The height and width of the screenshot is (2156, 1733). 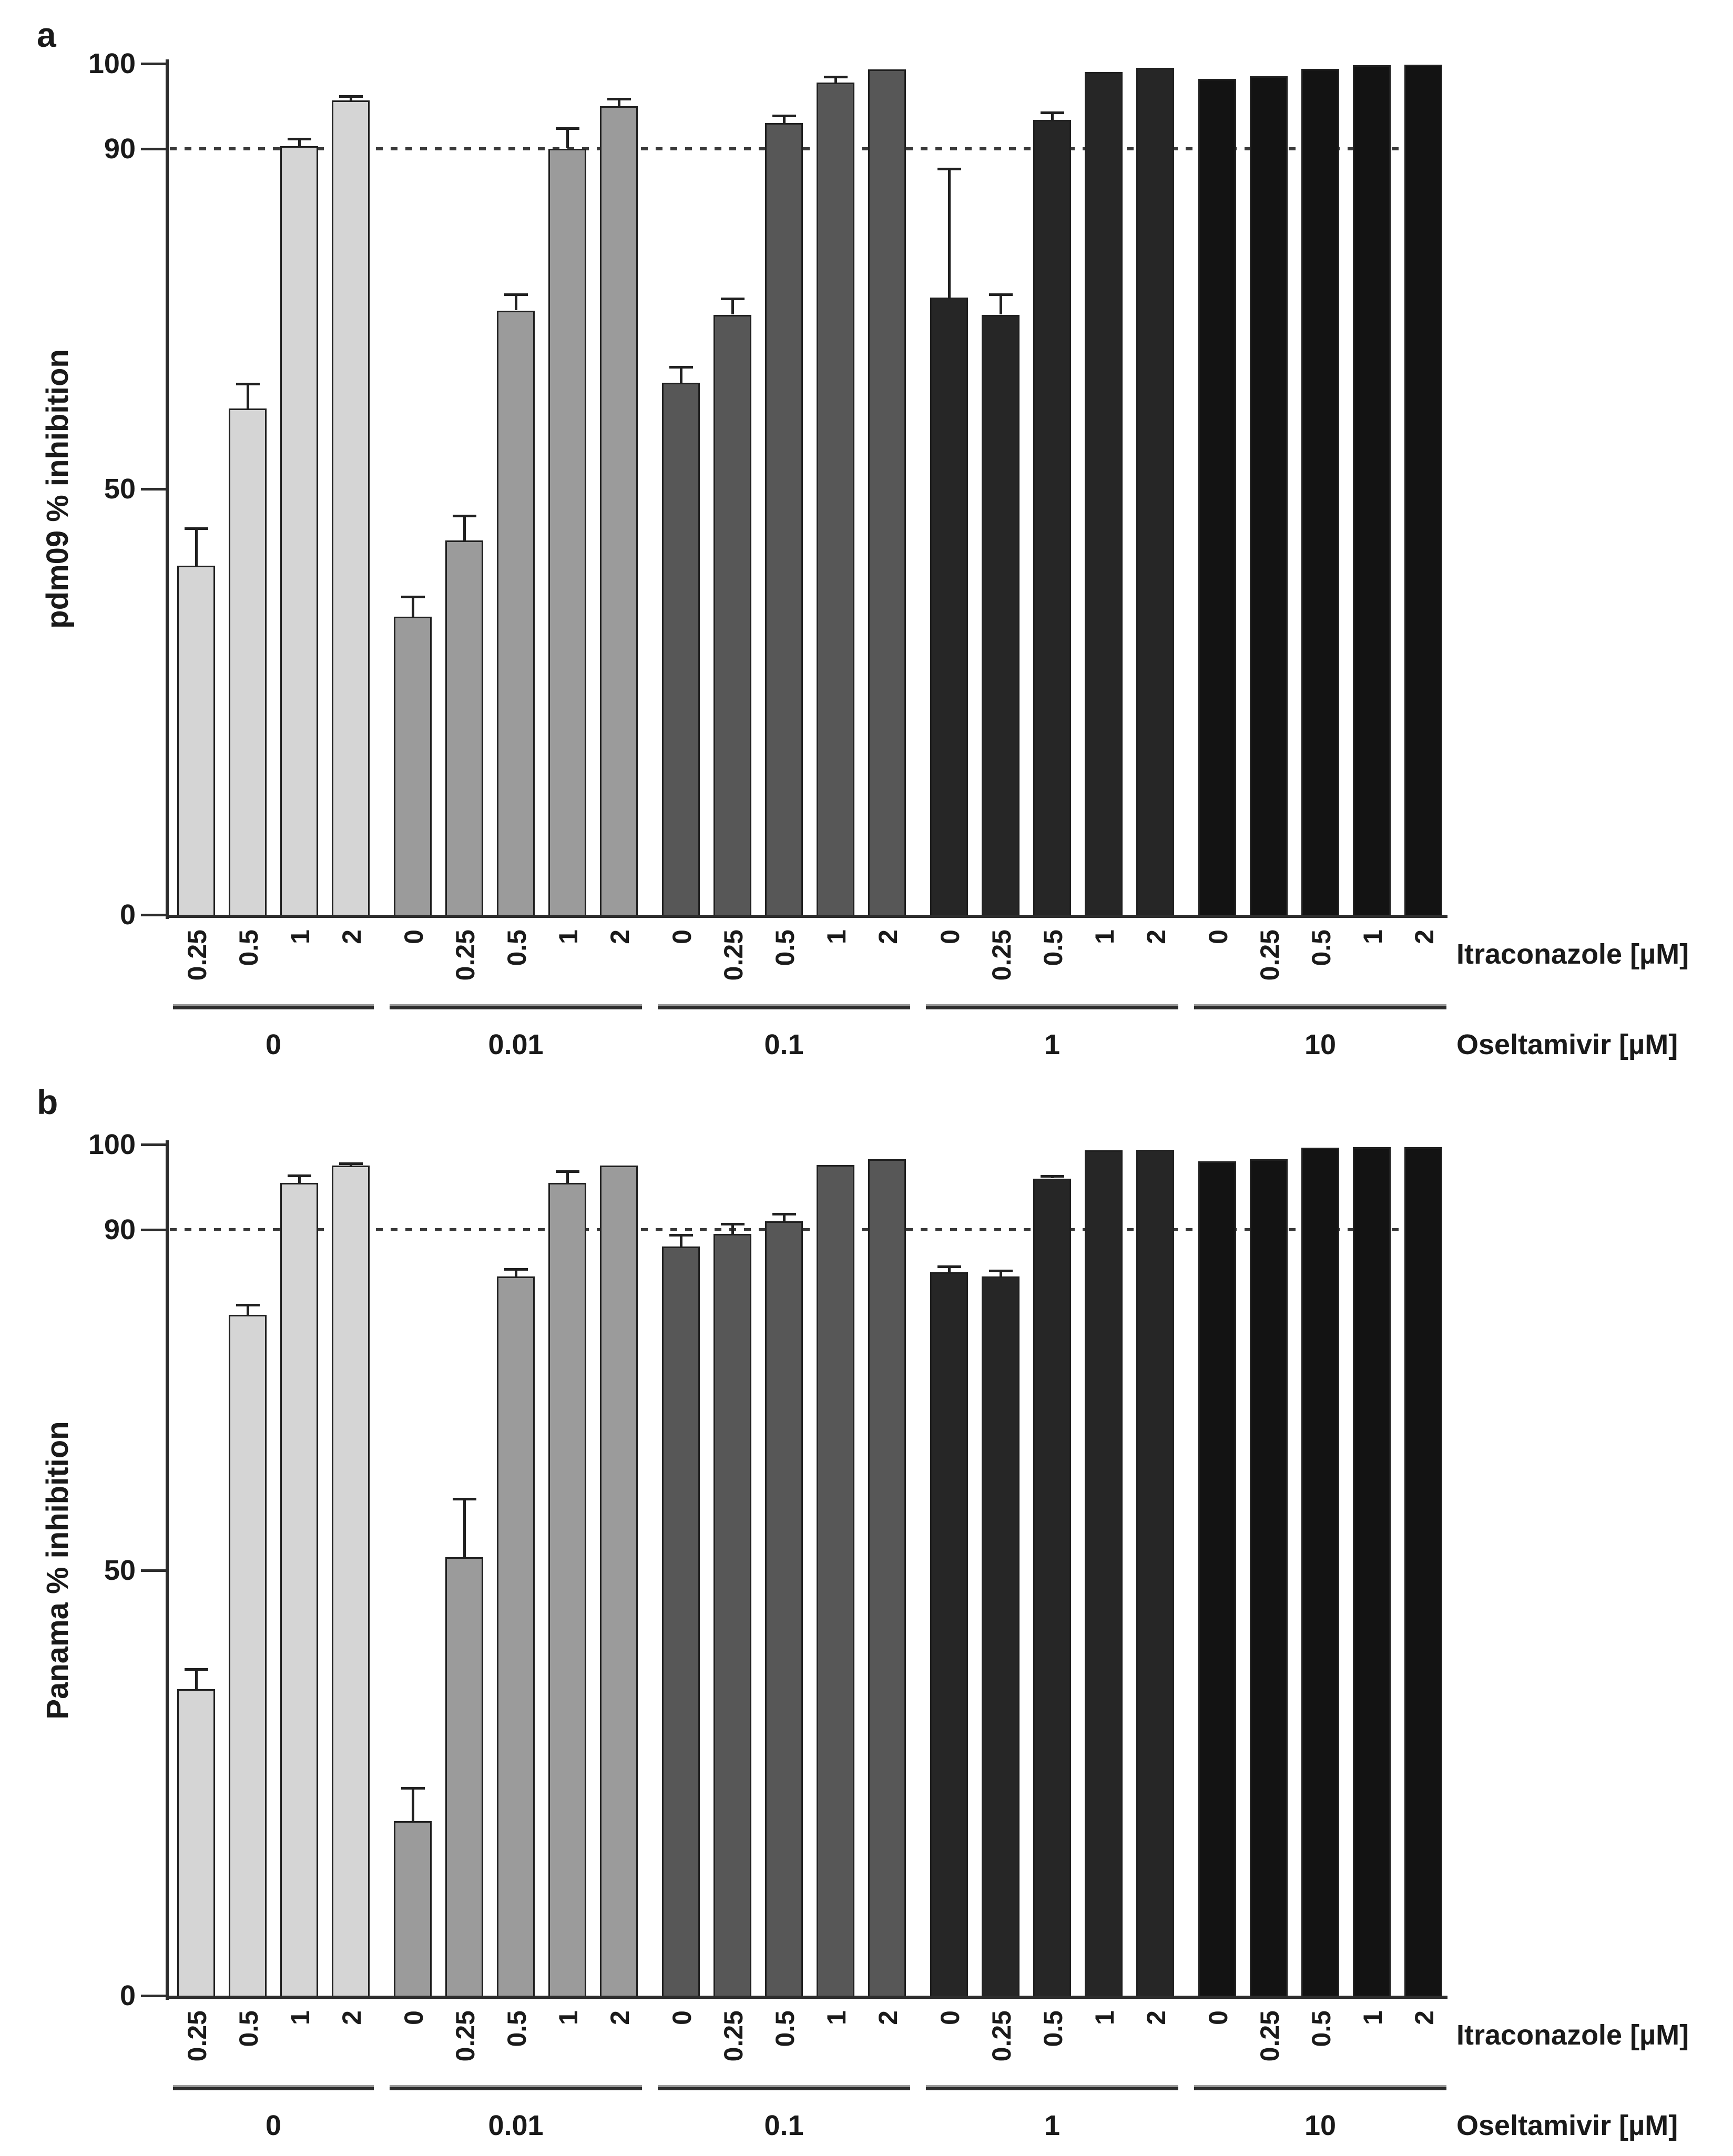 What do you see at coordinates (47, 34) in the screenshot?
I see `panel-letter: a` at bounding box center [47, 34].